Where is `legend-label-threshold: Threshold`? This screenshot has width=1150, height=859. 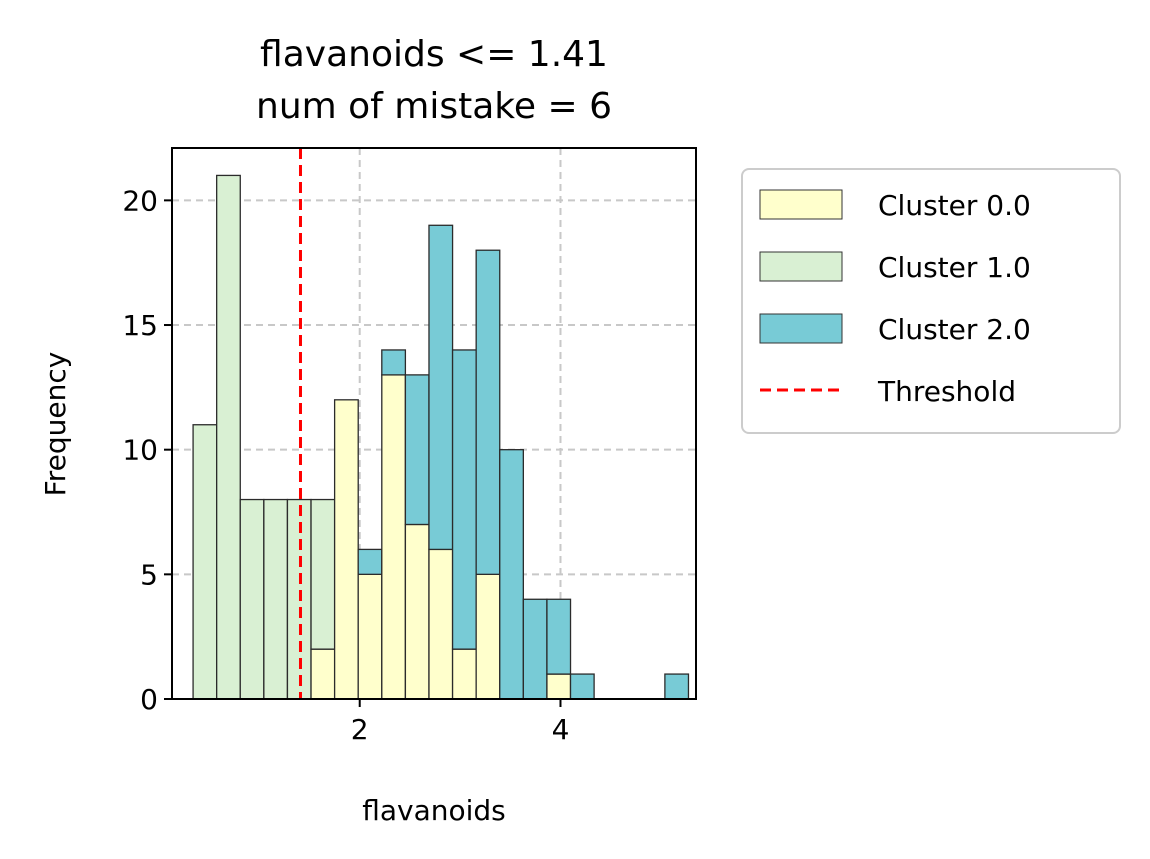 legend-label-threshold: Threshold is located at coordinates (946, 391).